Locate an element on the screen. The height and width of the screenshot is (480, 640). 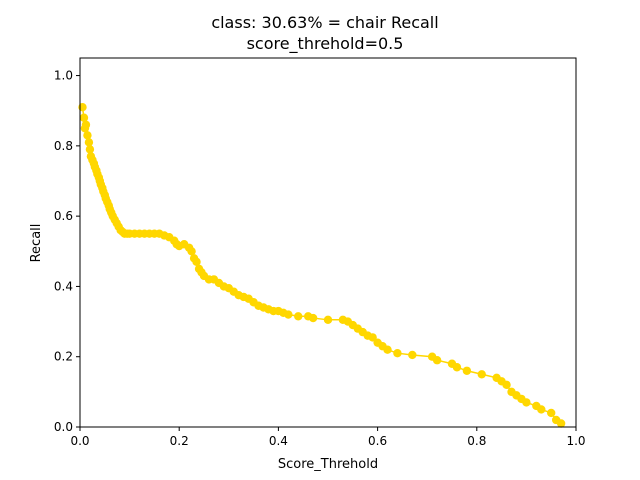
x-tick-label: 0.8 is located at coordinates (476, 441).